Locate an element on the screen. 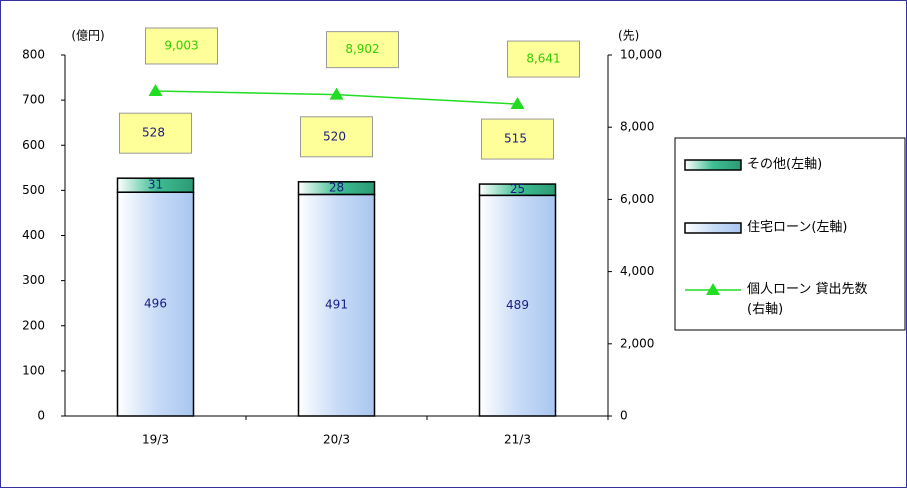  y2-tick-label: 4,000 is located at coordinates (637, 271).